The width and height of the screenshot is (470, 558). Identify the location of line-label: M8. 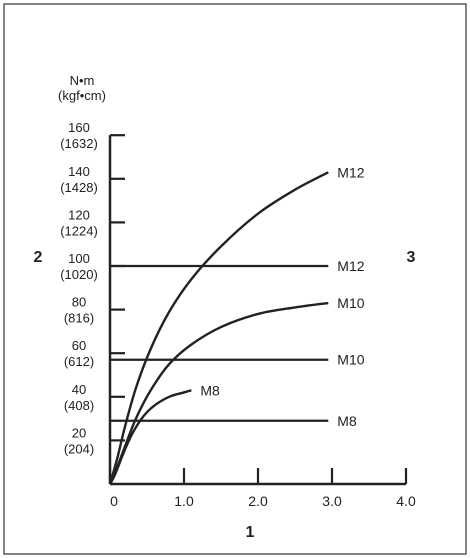
(347, 421).